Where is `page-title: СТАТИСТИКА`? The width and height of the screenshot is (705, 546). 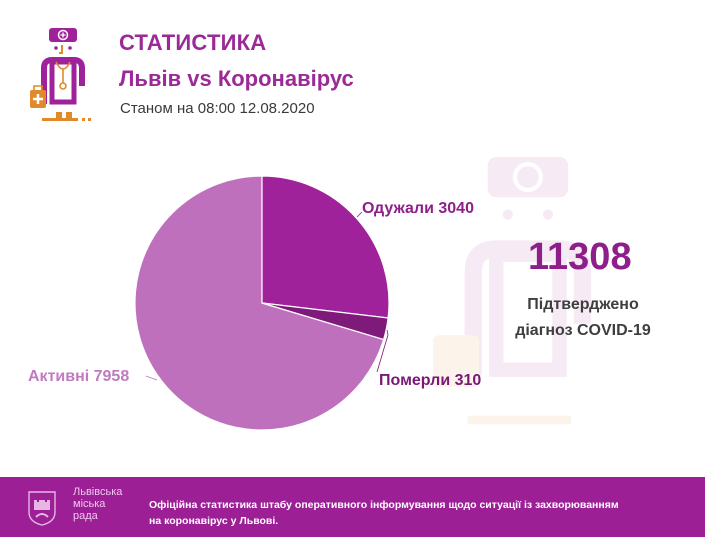 page-title: СТАТИСТИКА is located at coordinates (193, 42).